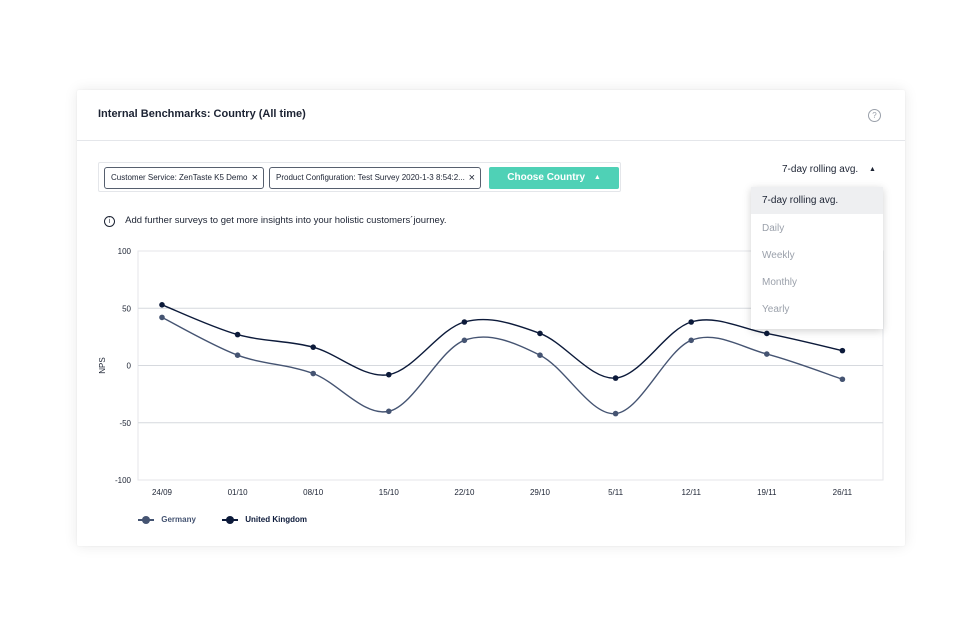  What do you see at coordinates (109, 221) in the screenshot?
I see `info-icon: i` at bounding box center [109, 221].